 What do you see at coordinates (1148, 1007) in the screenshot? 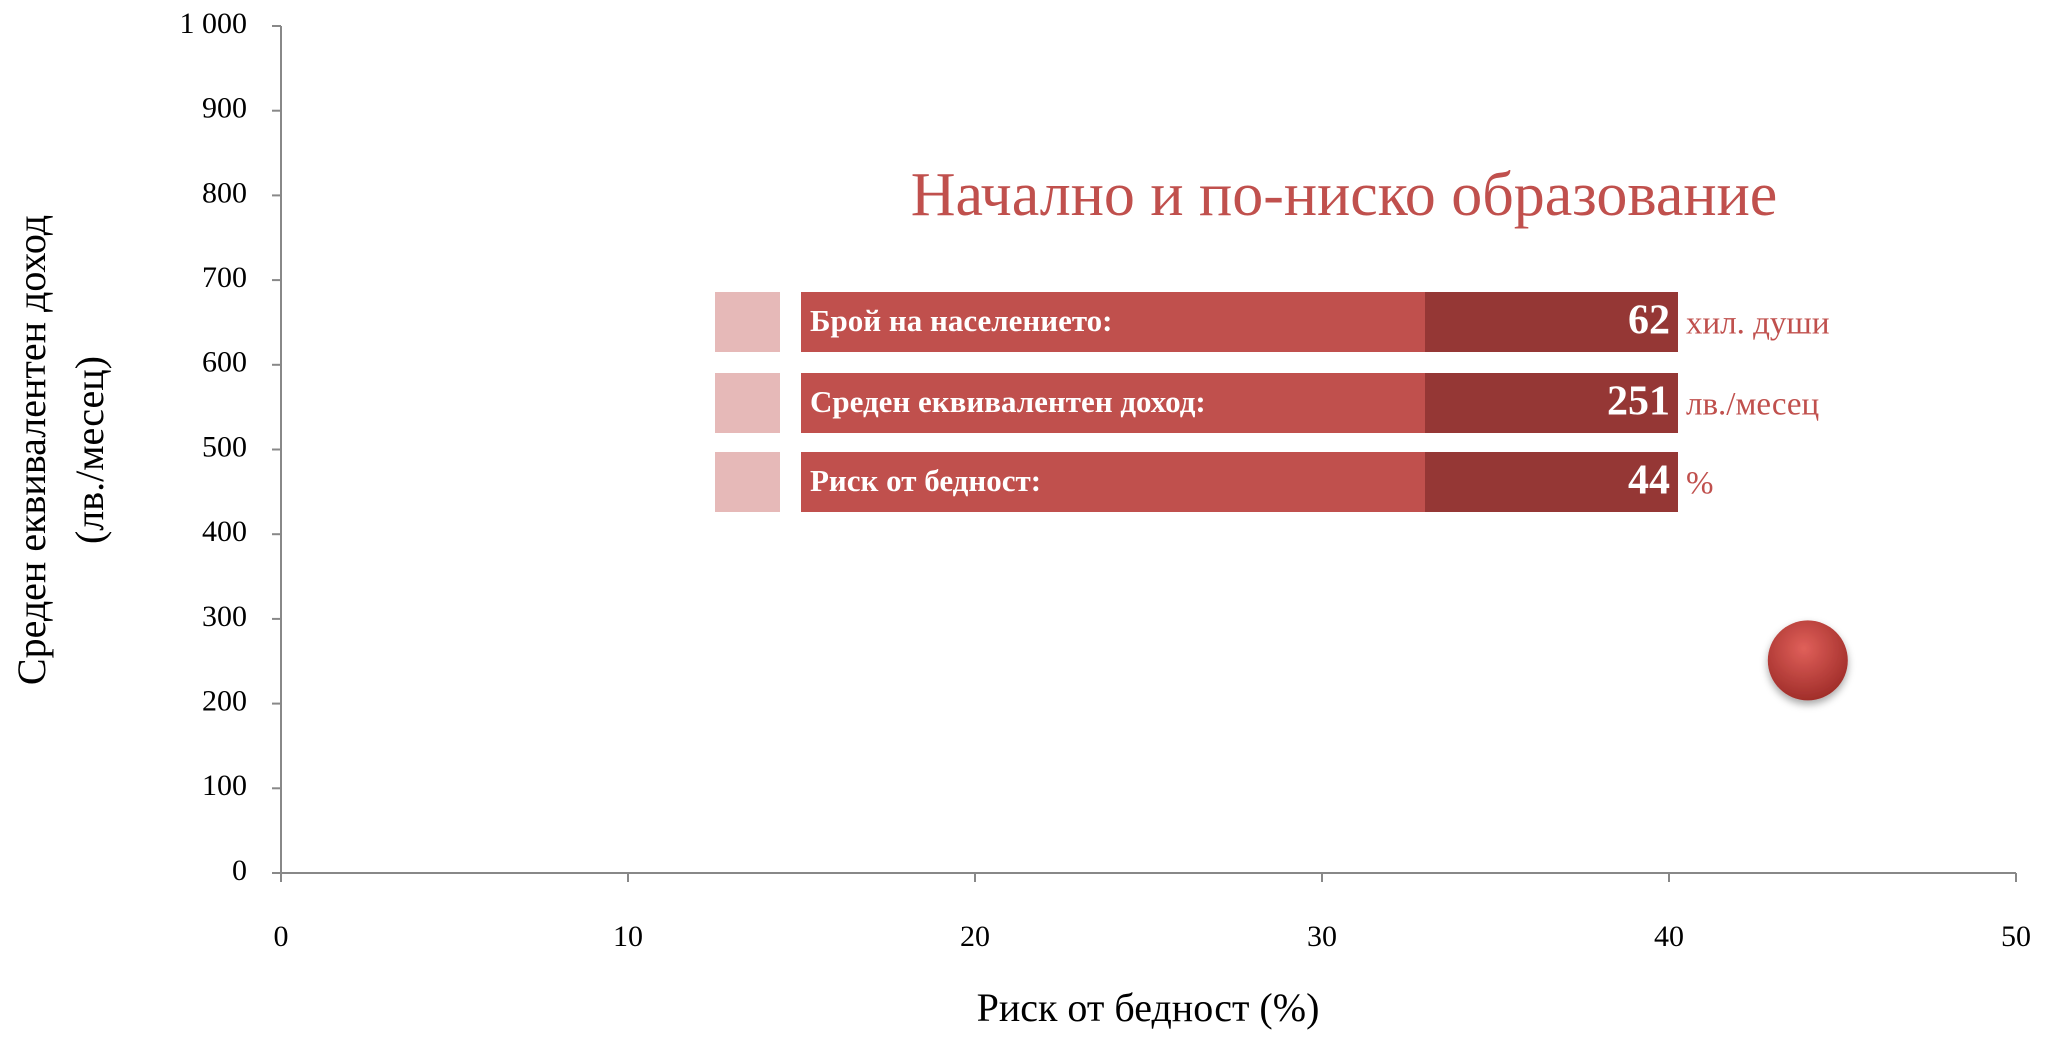
I see `x-axis-label: Риск от бедност (%)` at bounding box center [1148, 1007].